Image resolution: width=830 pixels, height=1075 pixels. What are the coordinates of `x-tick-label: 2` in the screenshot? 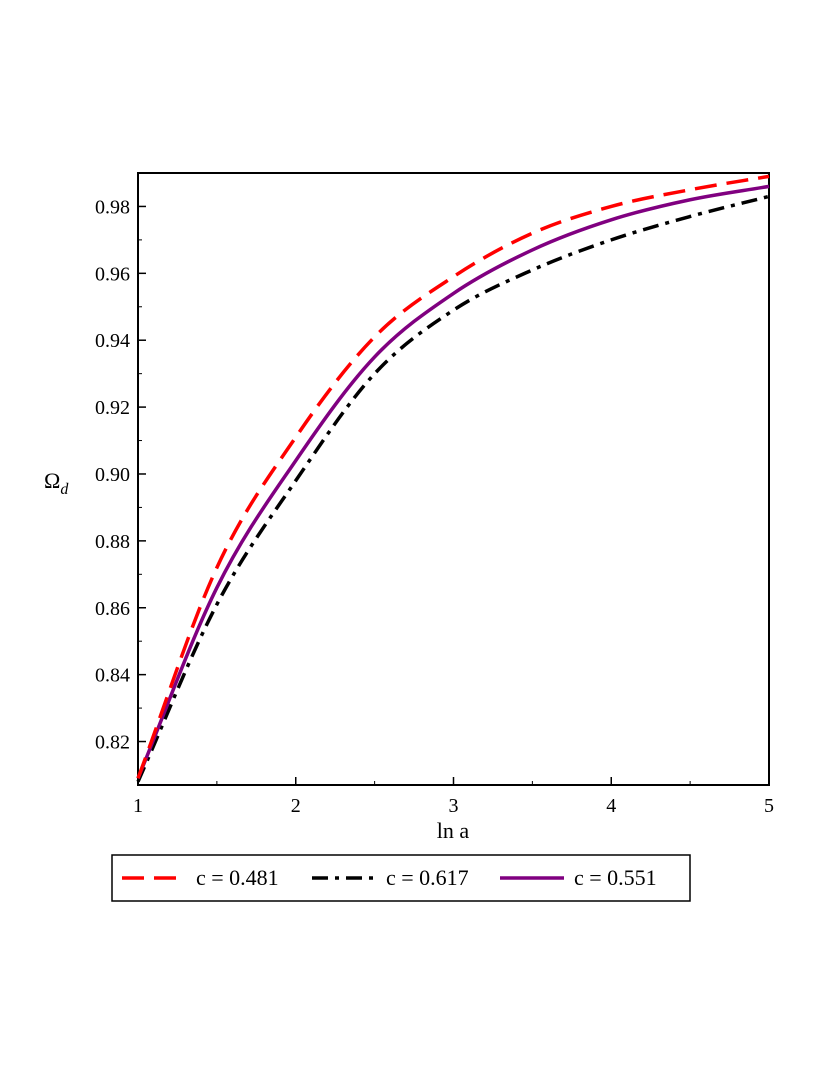 It's located at (296, 806).